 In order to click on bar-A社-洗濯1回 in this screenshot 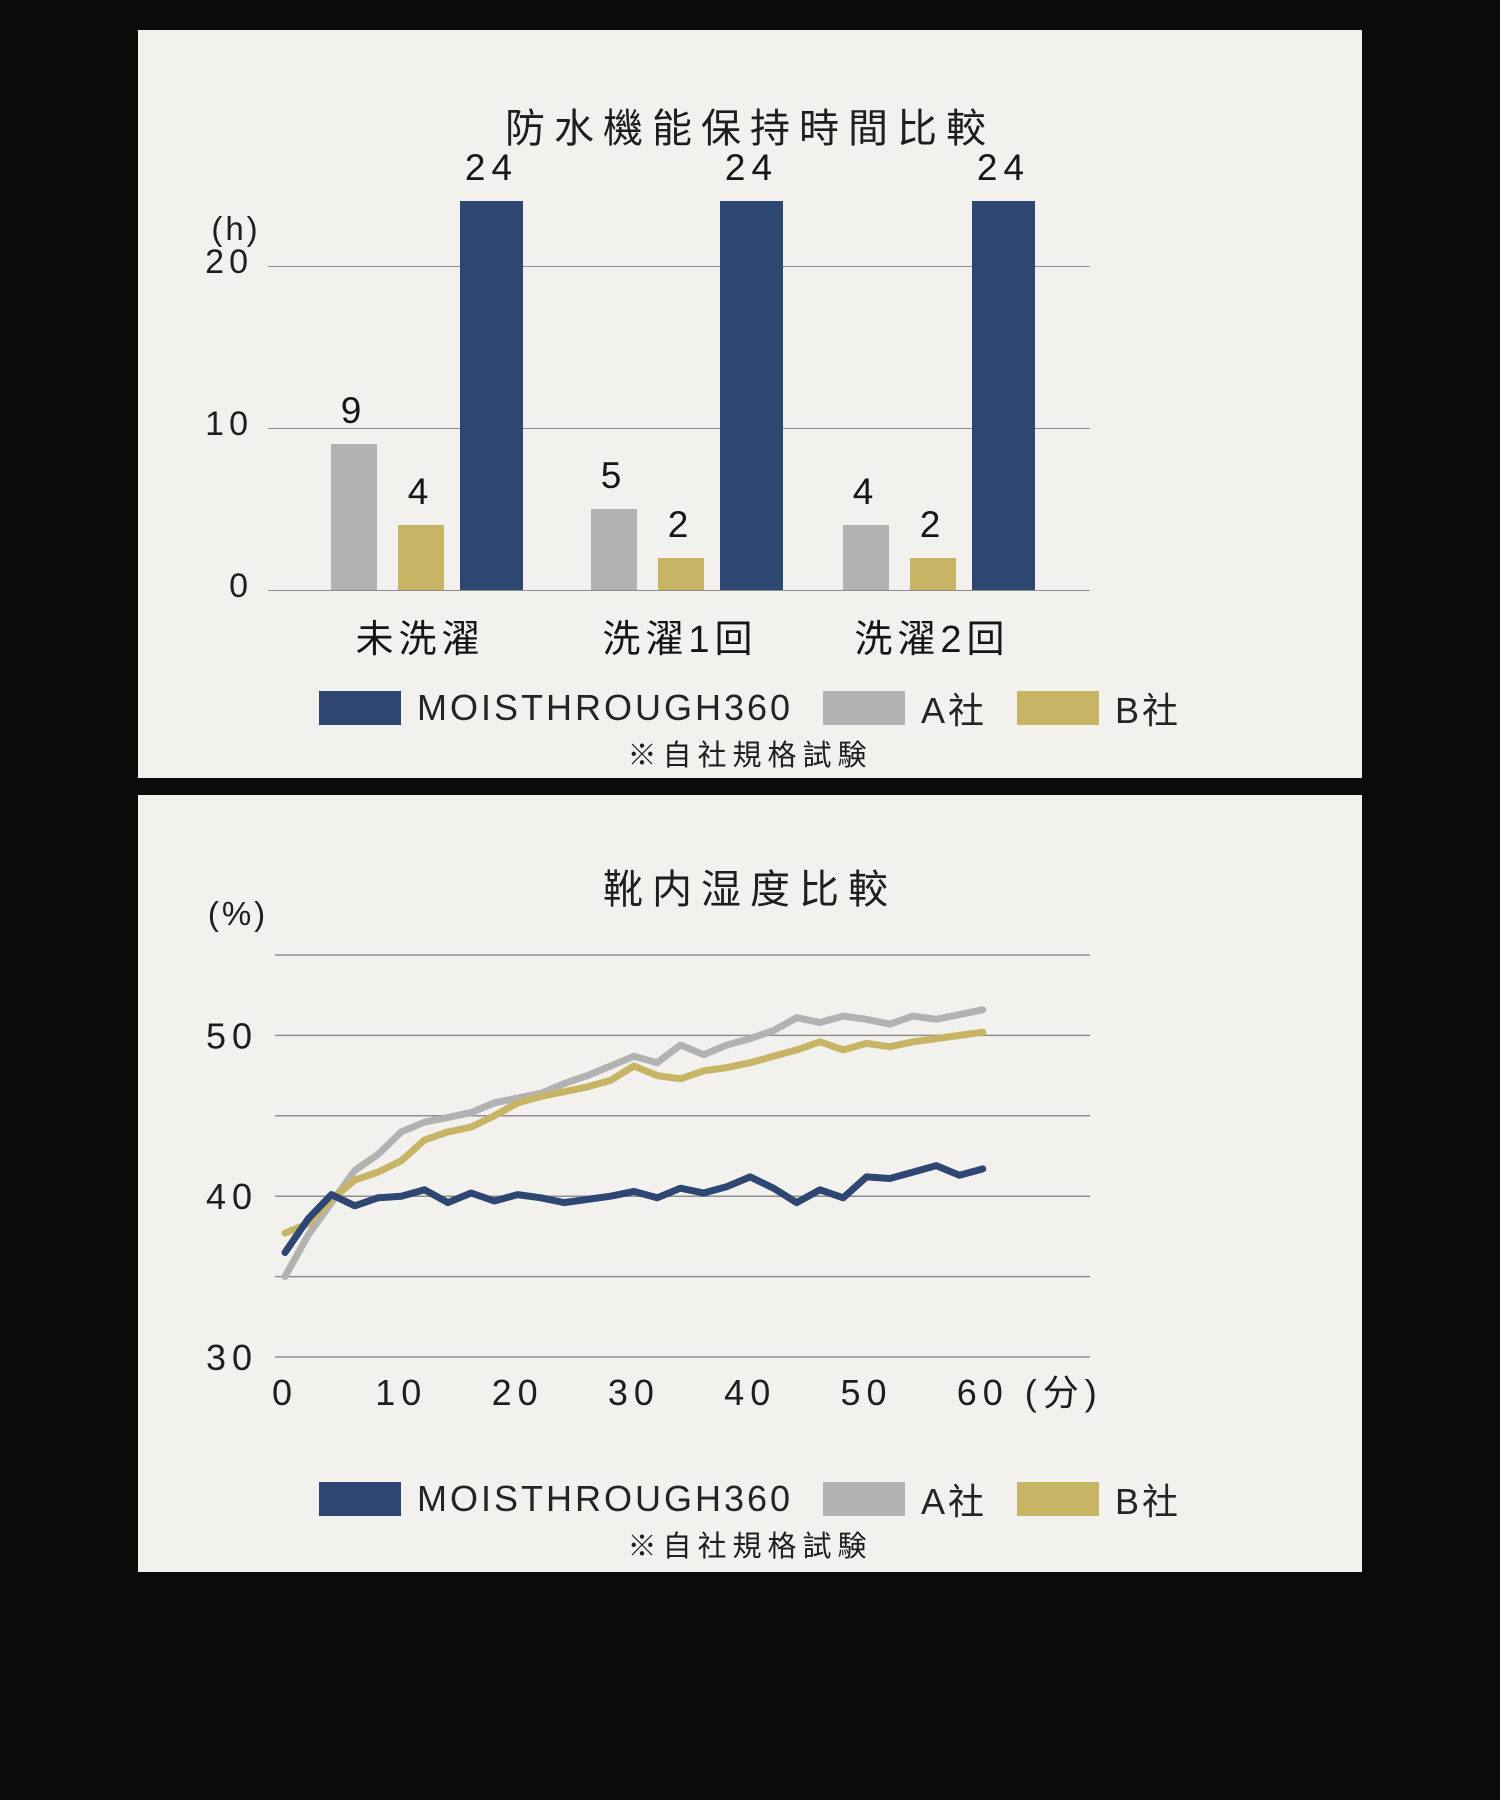, I will do `click(614, 549)`.